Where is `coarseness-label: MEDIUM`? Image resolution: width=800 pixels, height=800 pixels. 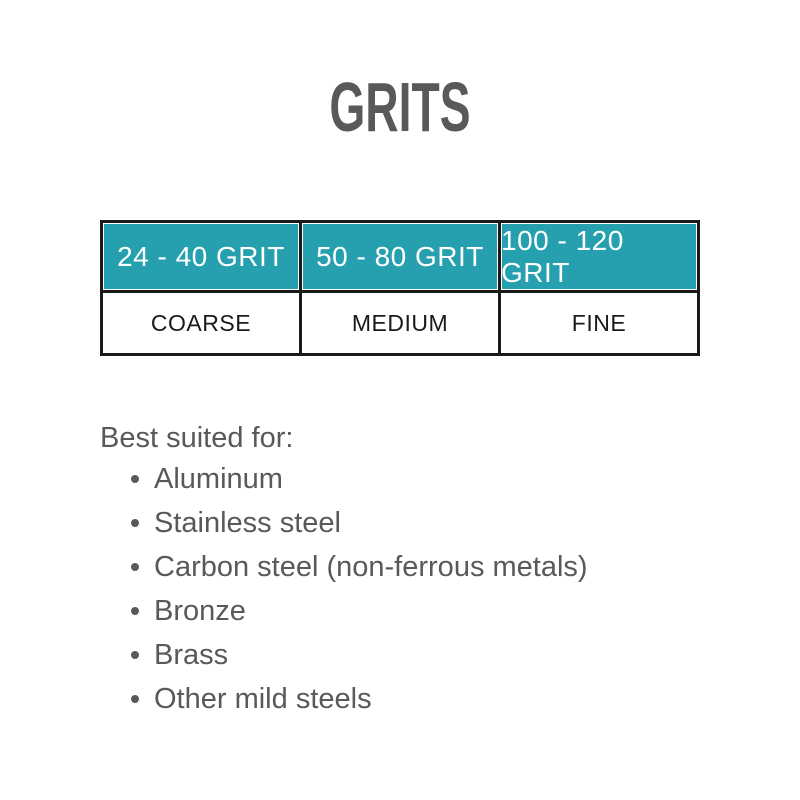
coarseness-label: MEDIUM is located at coordinates (400, 322).